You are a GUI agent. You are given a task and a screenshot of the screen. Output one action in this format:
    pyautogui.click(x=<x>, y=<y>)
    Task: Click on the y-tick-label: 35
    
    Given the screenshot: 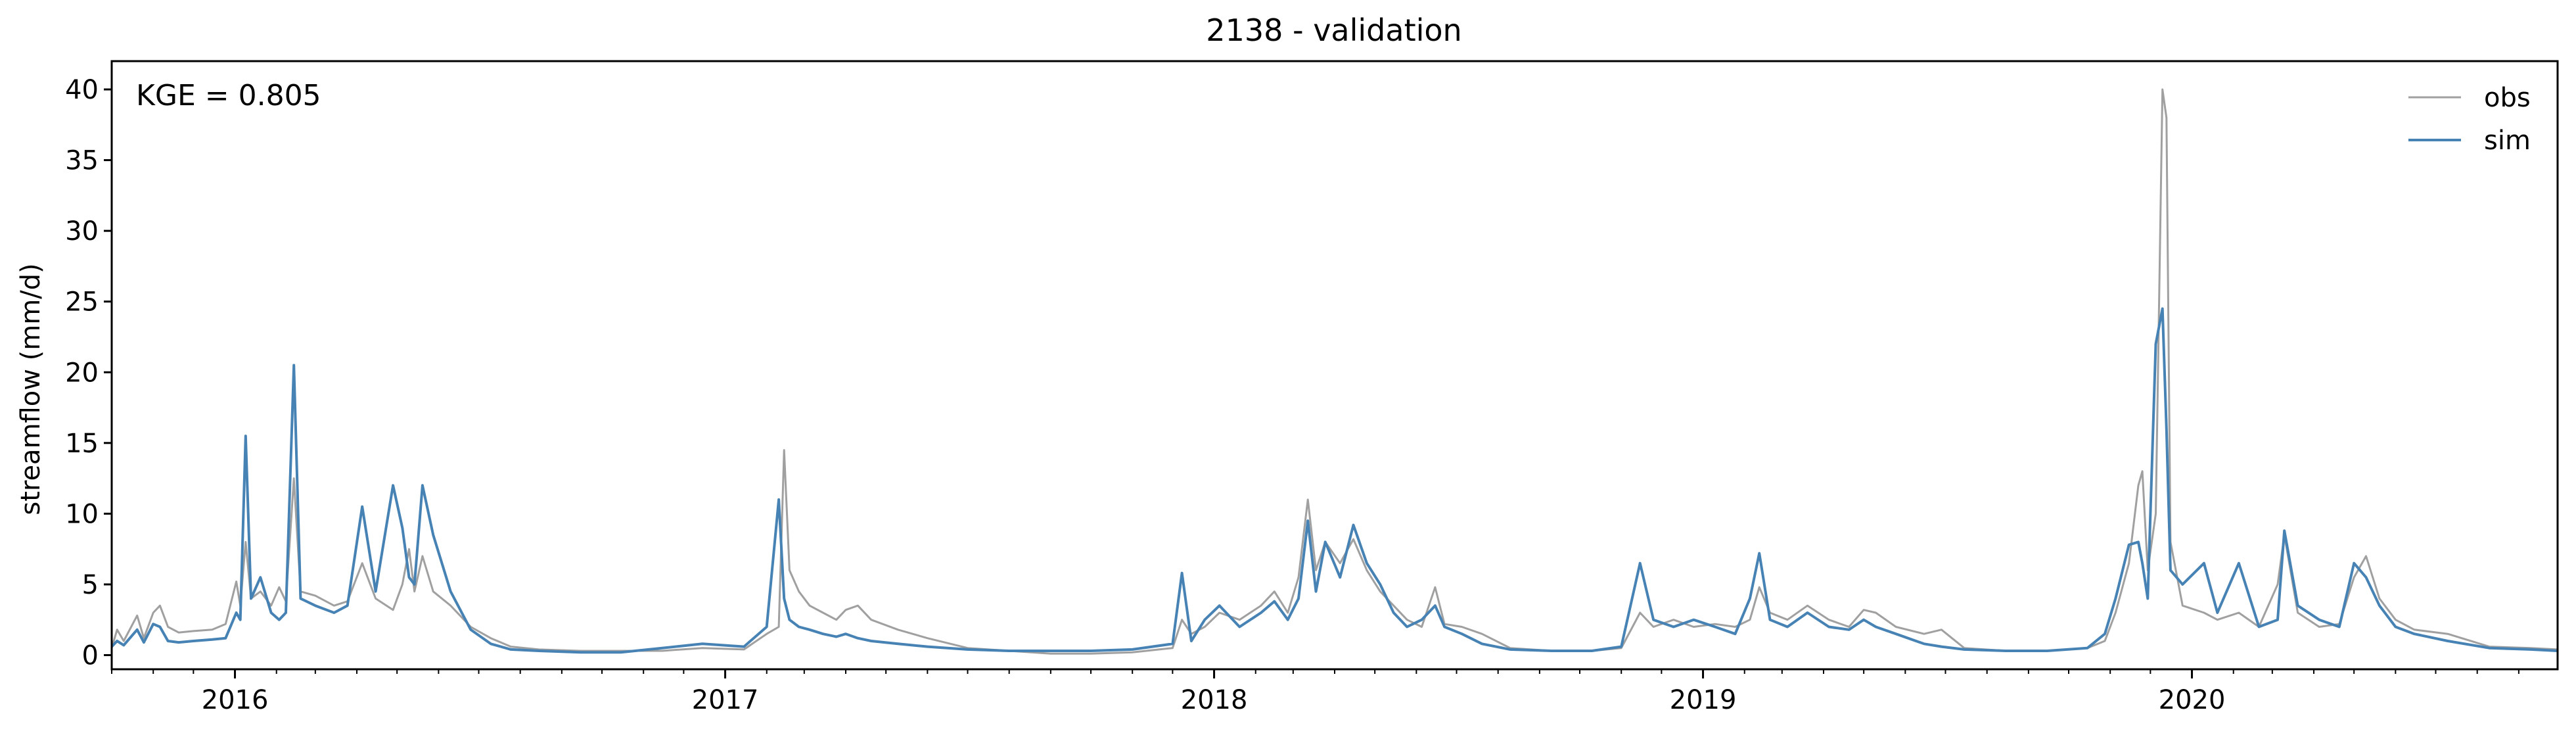 What is the action you would take?
    pyautogui.click(x=82, y=161)
    